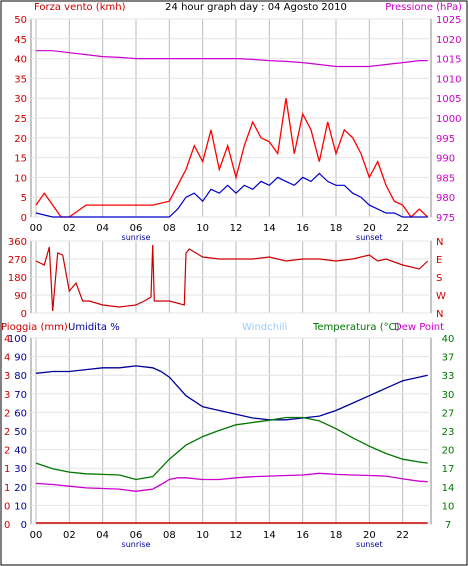 Image resolution: width=468 pixels, height=566 pixels. What do you see at coordinates (256, 7) in the screenshot?
I see `chart-title: 24 hour graph day : 04 Agosto 2010` at bounding box center [256, 7].